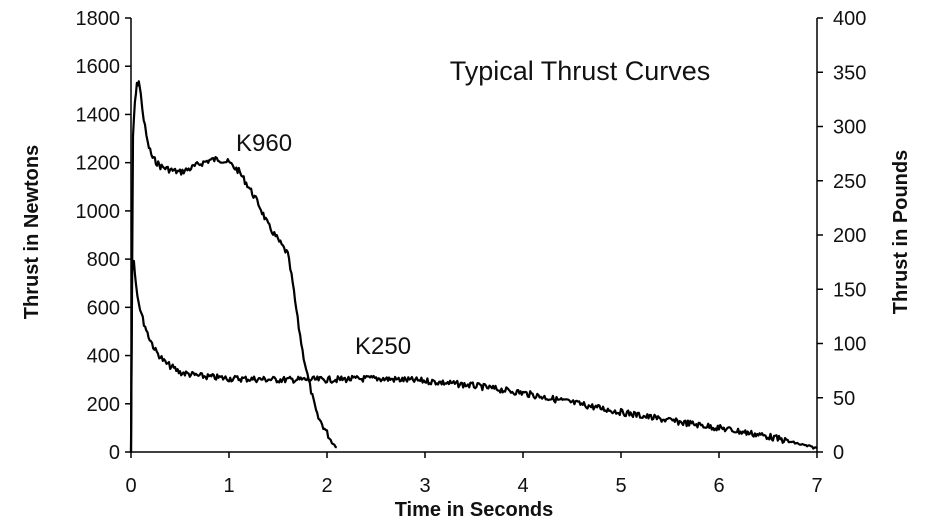 The width and height of the screenshot is (926, 519). What do you see at coordinates (620, 486) in the screenshot?
I see `x-tick-label: 5` at bounding box center [620, 486].